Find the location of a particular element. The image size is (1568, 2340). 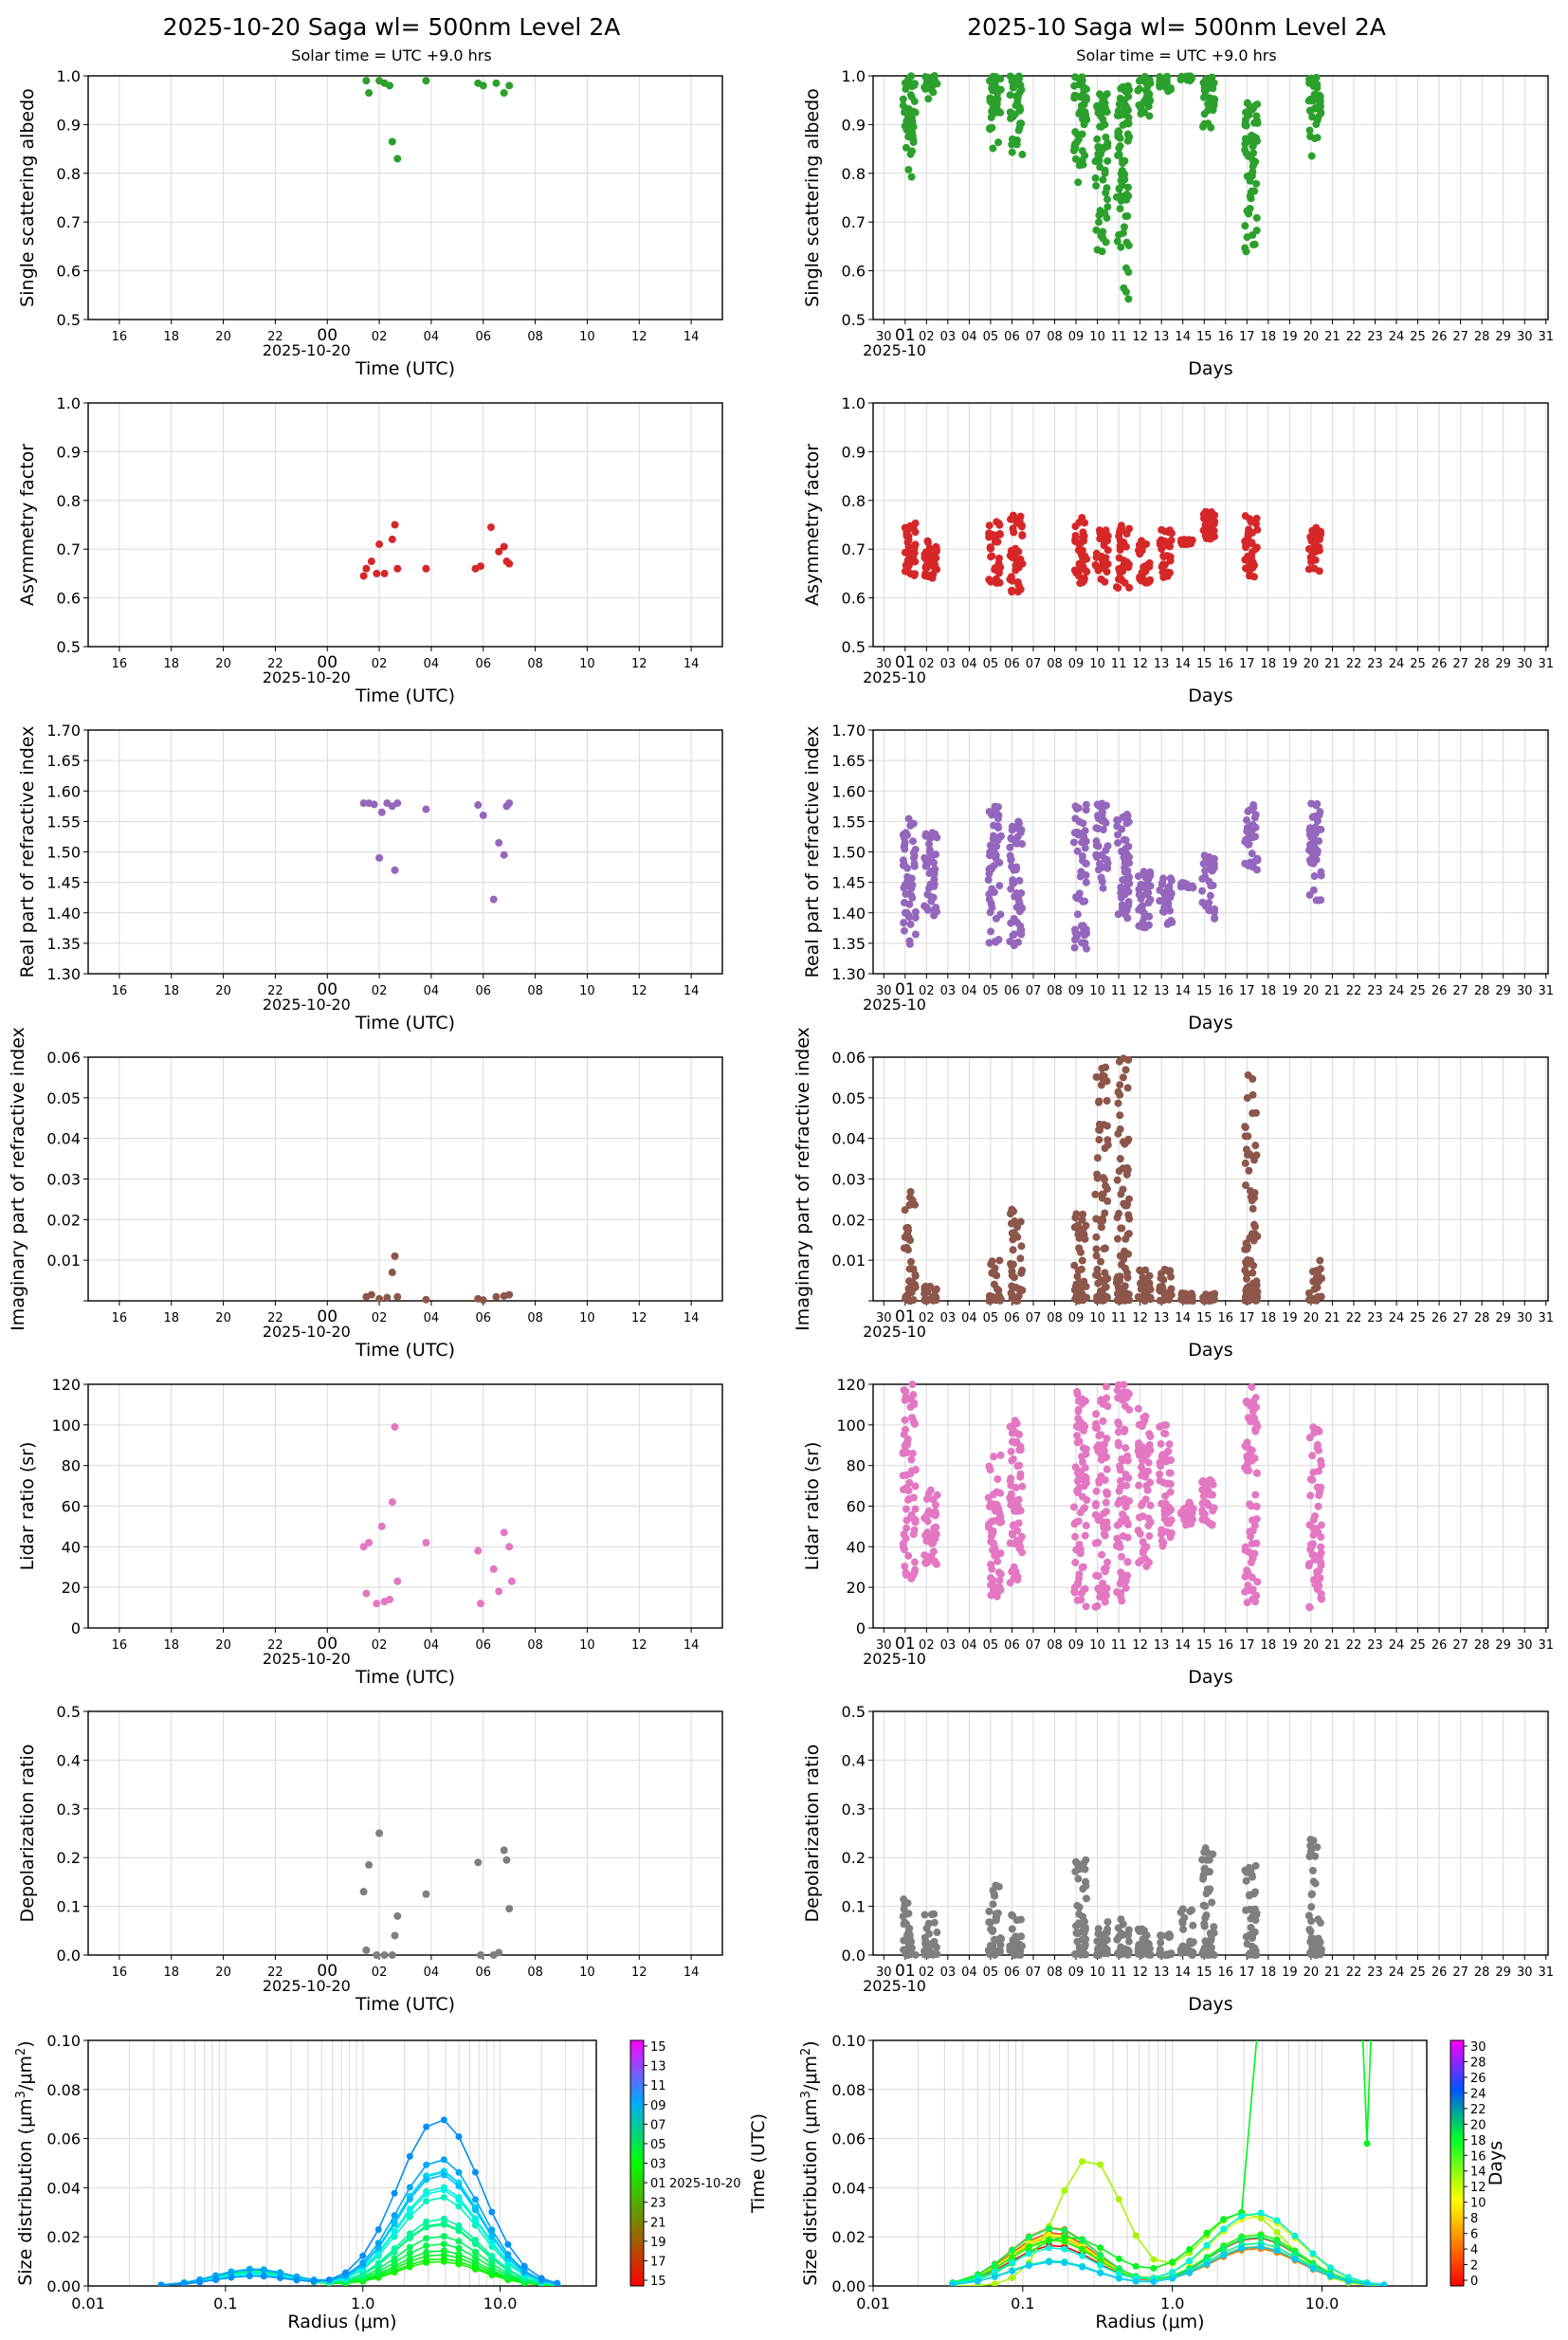

right-subtitle: Solar time = UTC +9.0 hrs is located at coordinates (1176, 55).